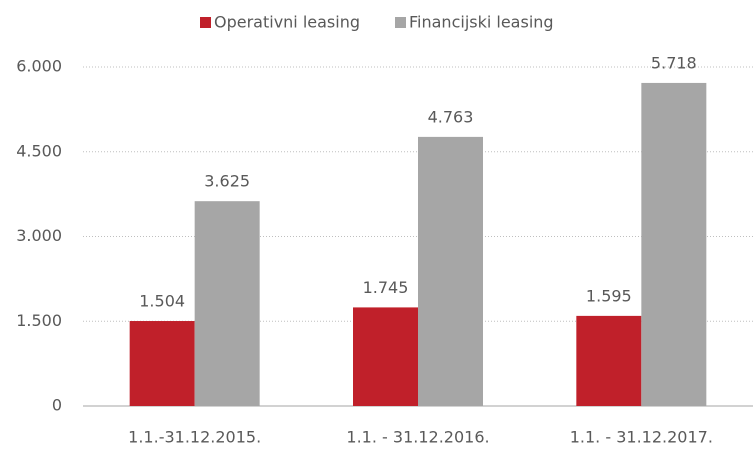 Image resolution: width=753 pixels, height=454 pixels. Describe the element at coordinates (451, 116) in the screenshot. I see `value-label: 4.763` at that location.